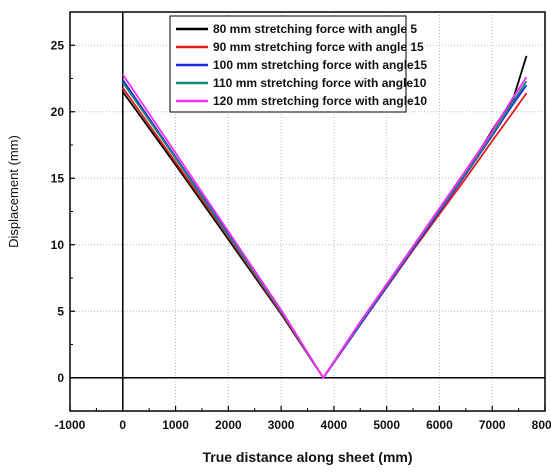 This screenshot has width=551, height=472. What do you see at coordinates (439, 425) in the screenshot?
I see `x-tick-label: 6000` at bounding box center [439, 425].